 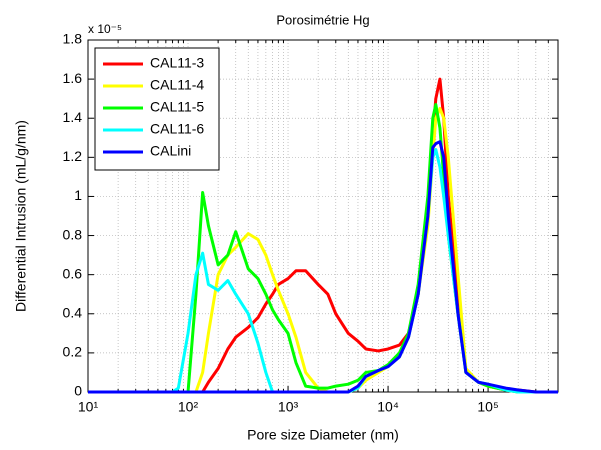 I want to click on y-tick-label: 1.8, so click(x=73, y=39).